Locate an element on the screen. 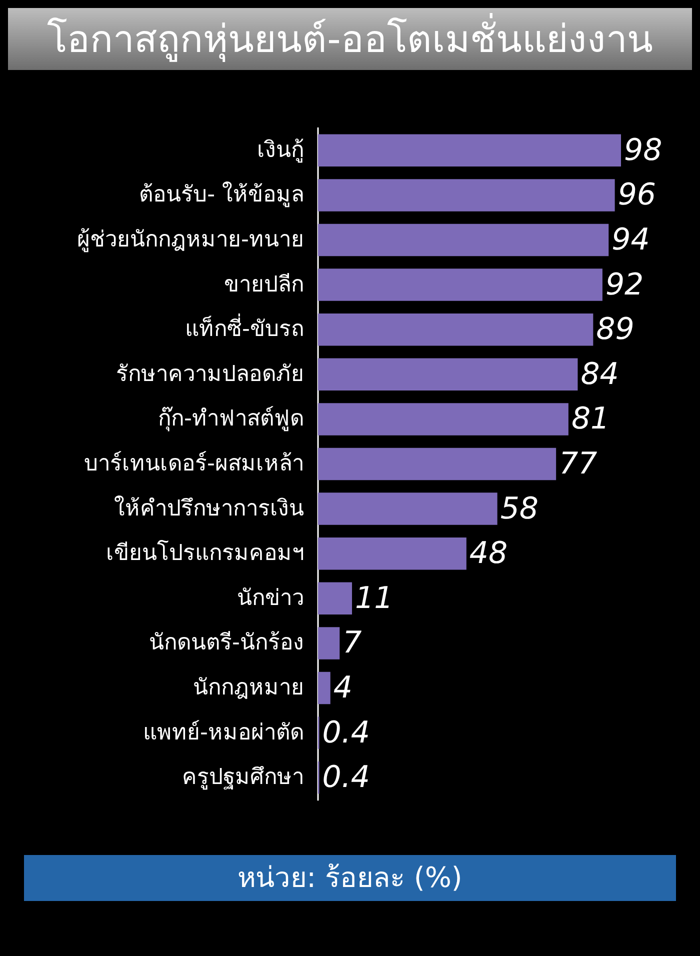 This screenshot has height=956, width=700. data-label: 96 is located at coordinates (637, 195).